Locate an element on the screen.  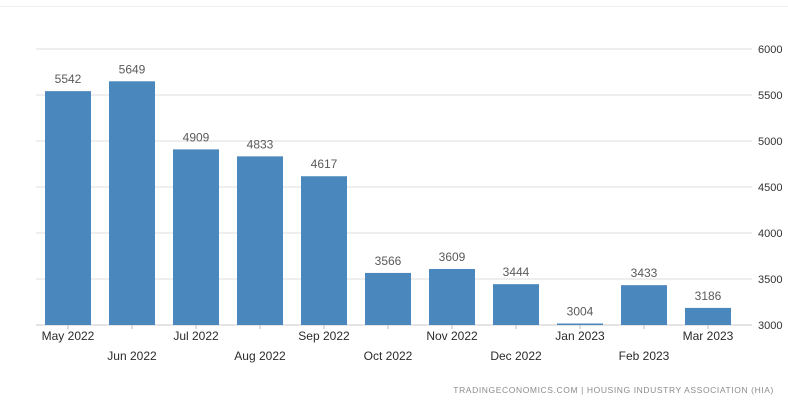
data-label: 4909 is located at coordinates (196, 137).